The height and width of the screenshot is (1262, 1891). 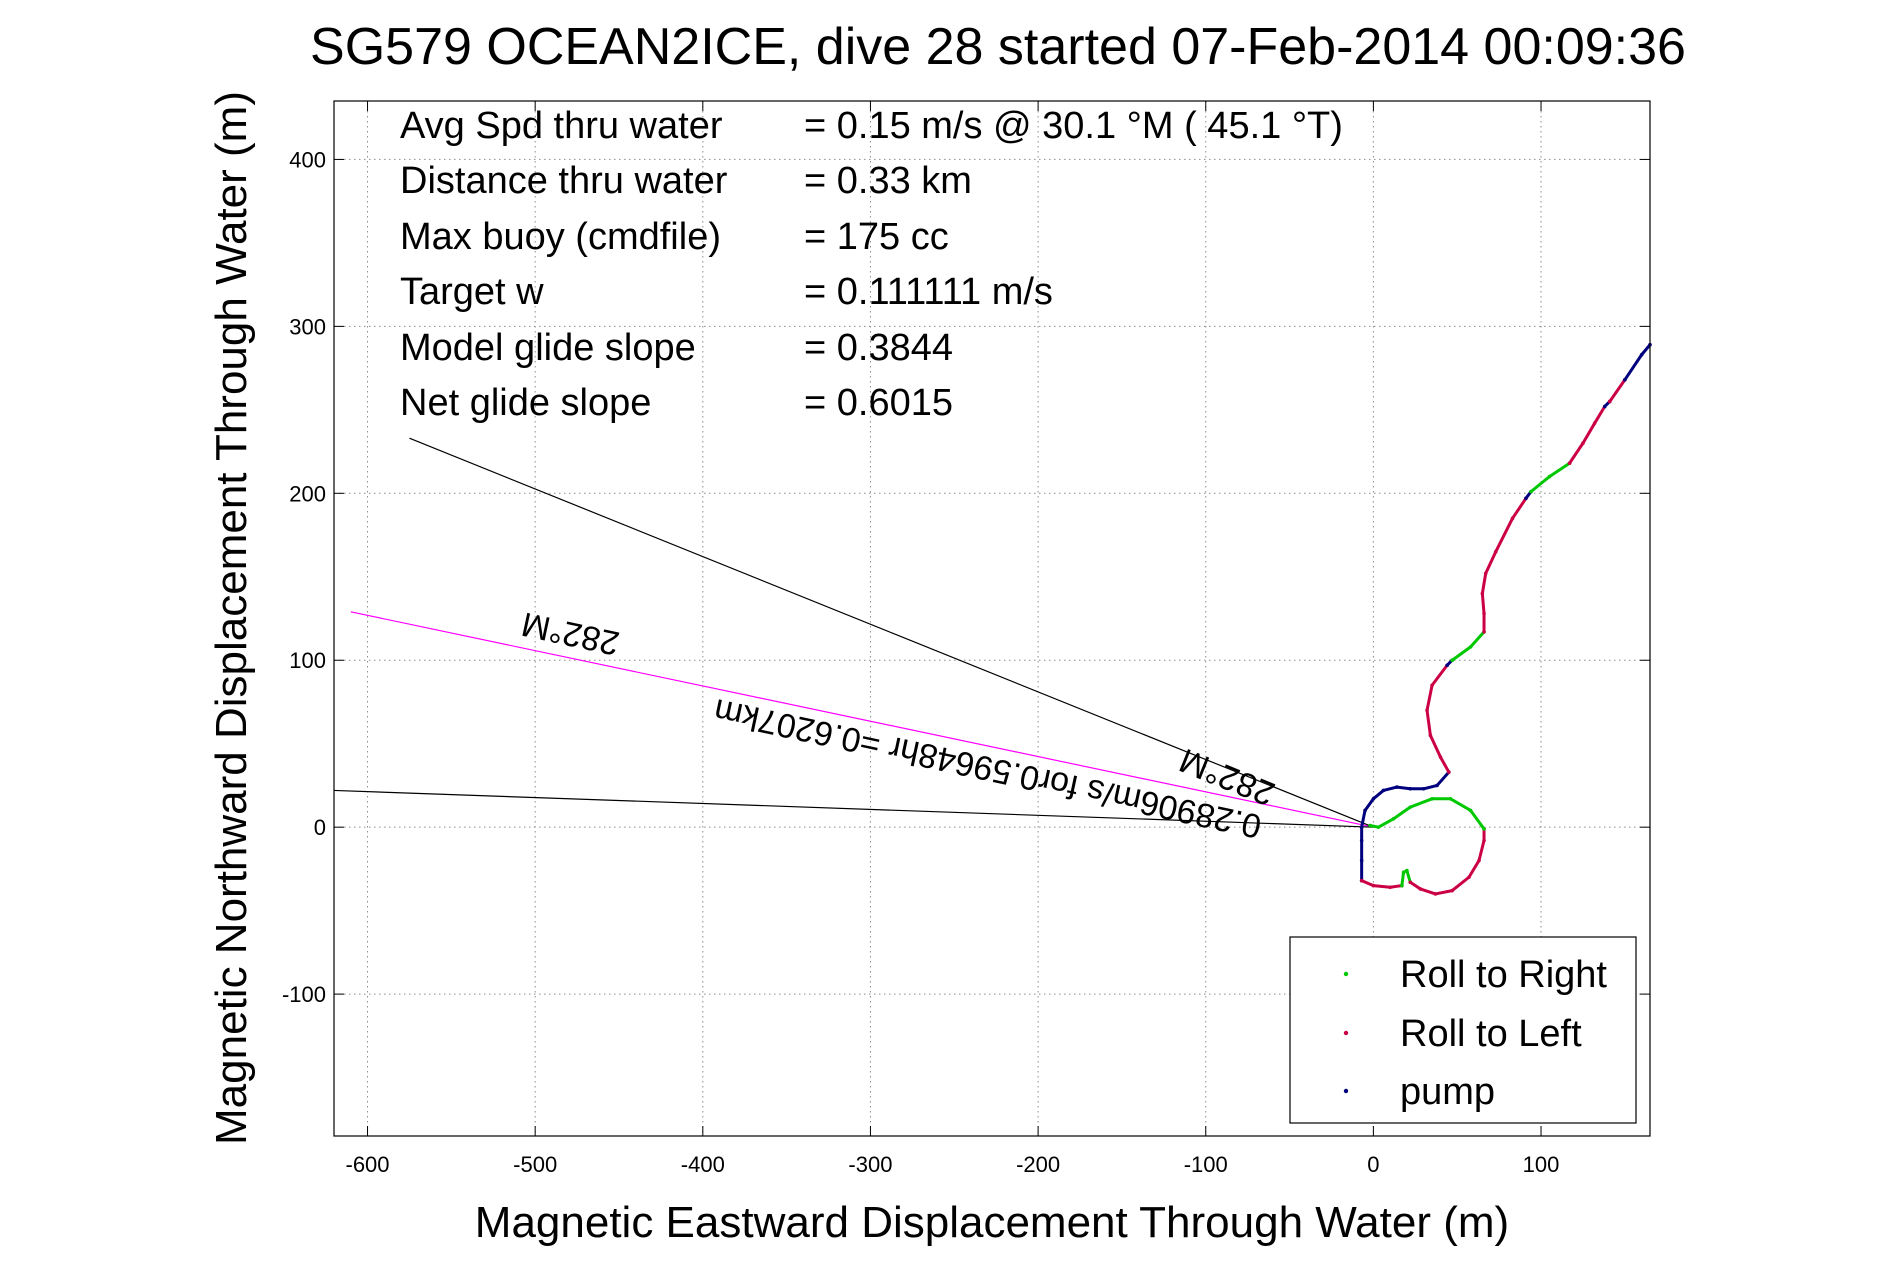 What do you see at coordinates (525, 403) in the screenshot?
I see `info-label-net-glide: Net glide slope` at bounding box center [525, 403].